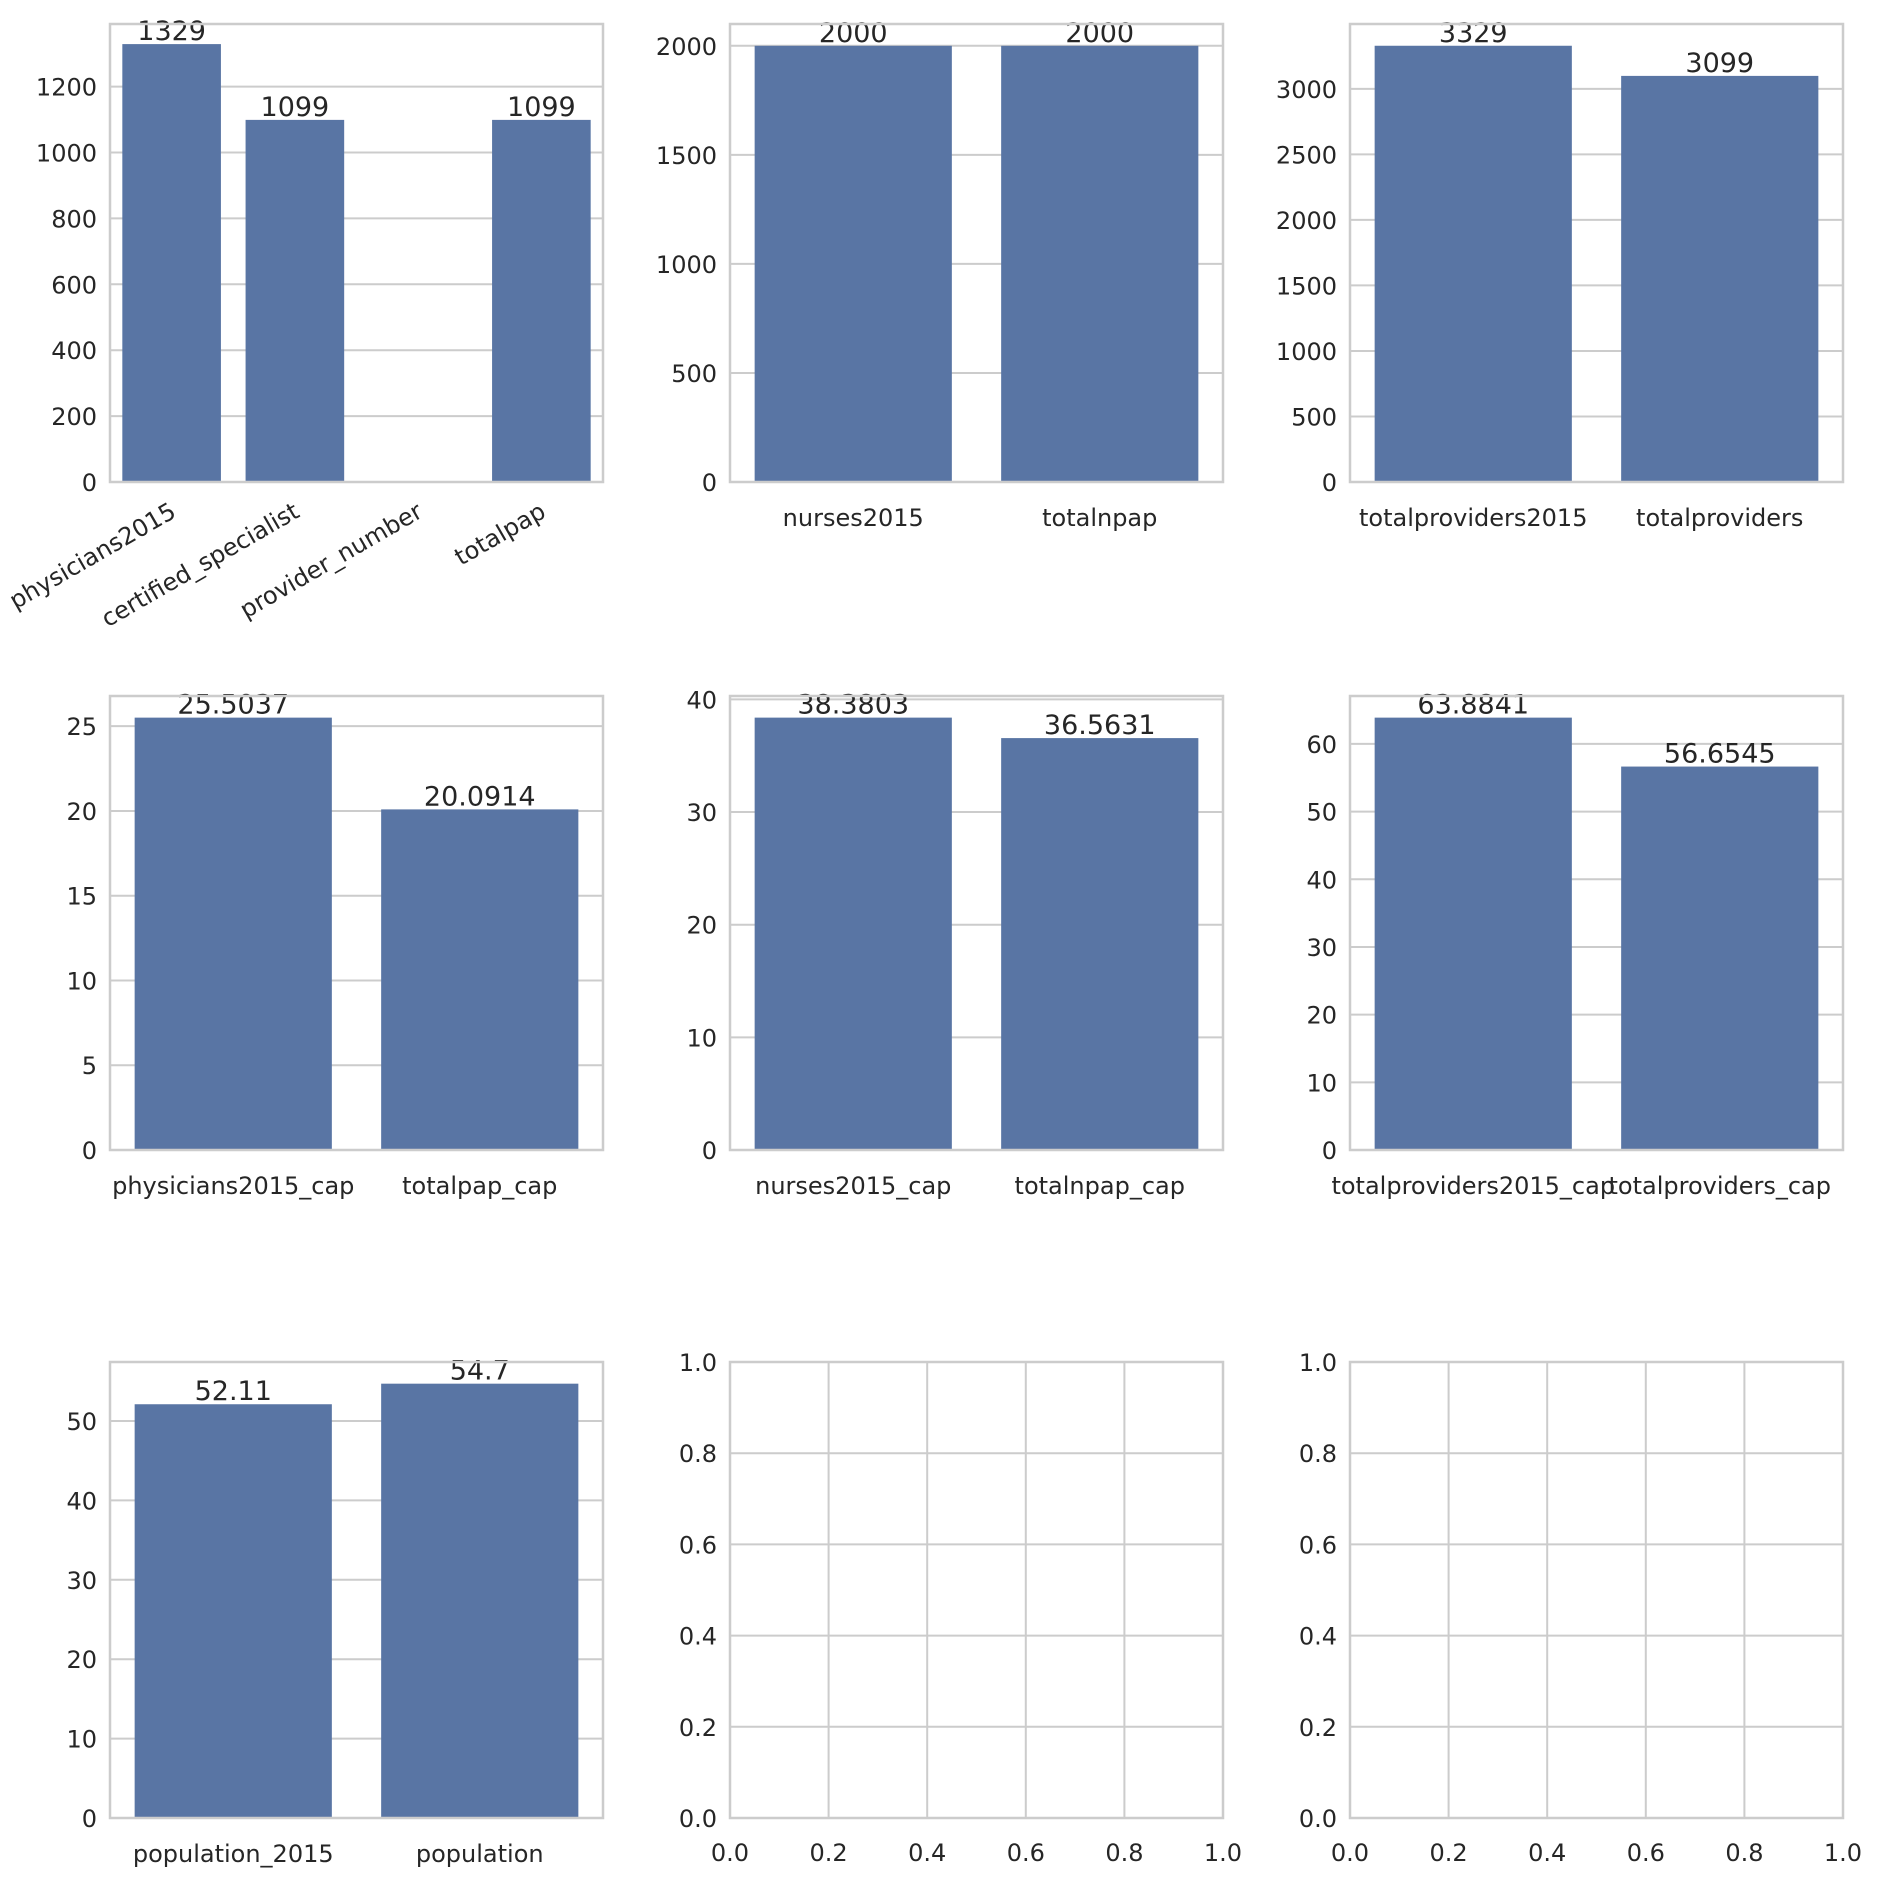 The image size is (1881, 1887). I want to click on y-tick-label: 0.4, so click(698, 1637).